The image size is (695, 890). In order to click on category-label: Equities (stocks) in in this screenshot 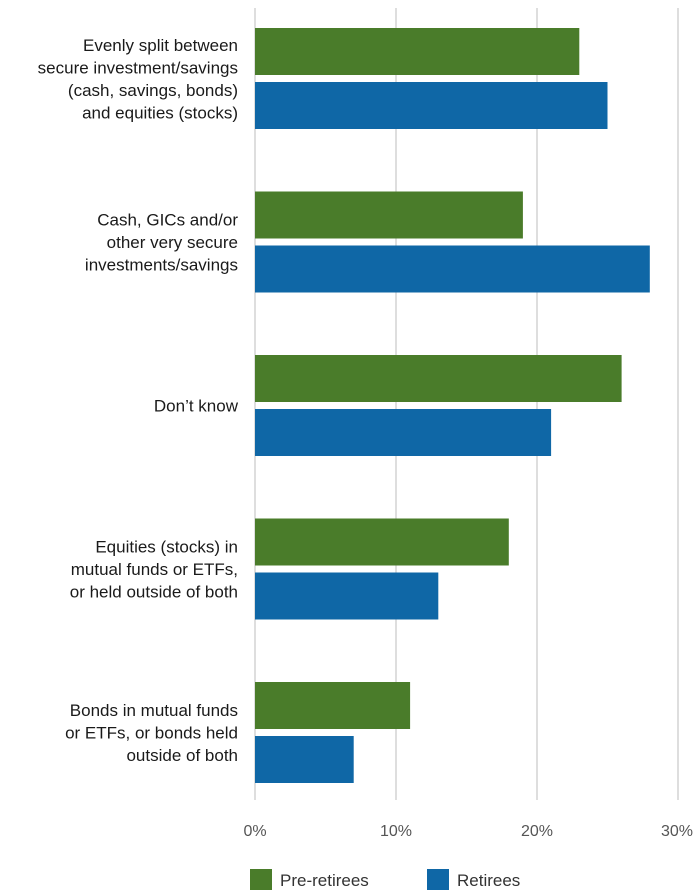, I will do `click(166, 547)`.